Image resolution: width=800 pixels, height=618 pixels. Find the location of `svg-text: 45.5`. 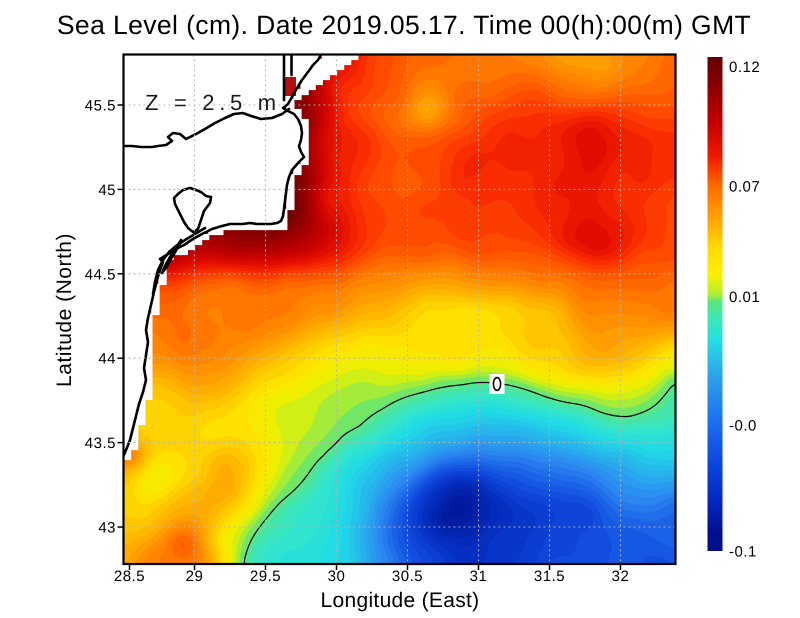

svg-text: 45.5 is located at coordinates (100, 105).